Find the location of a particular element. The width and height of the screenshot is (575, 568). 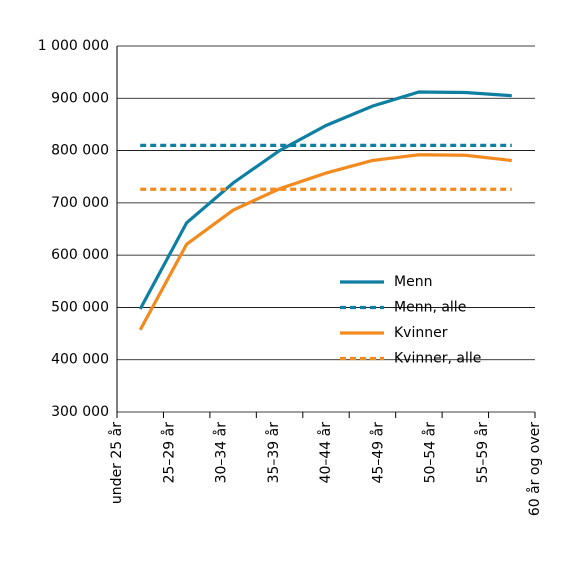

y-tick-label: 600 000 is located at coordinates (80, 255).